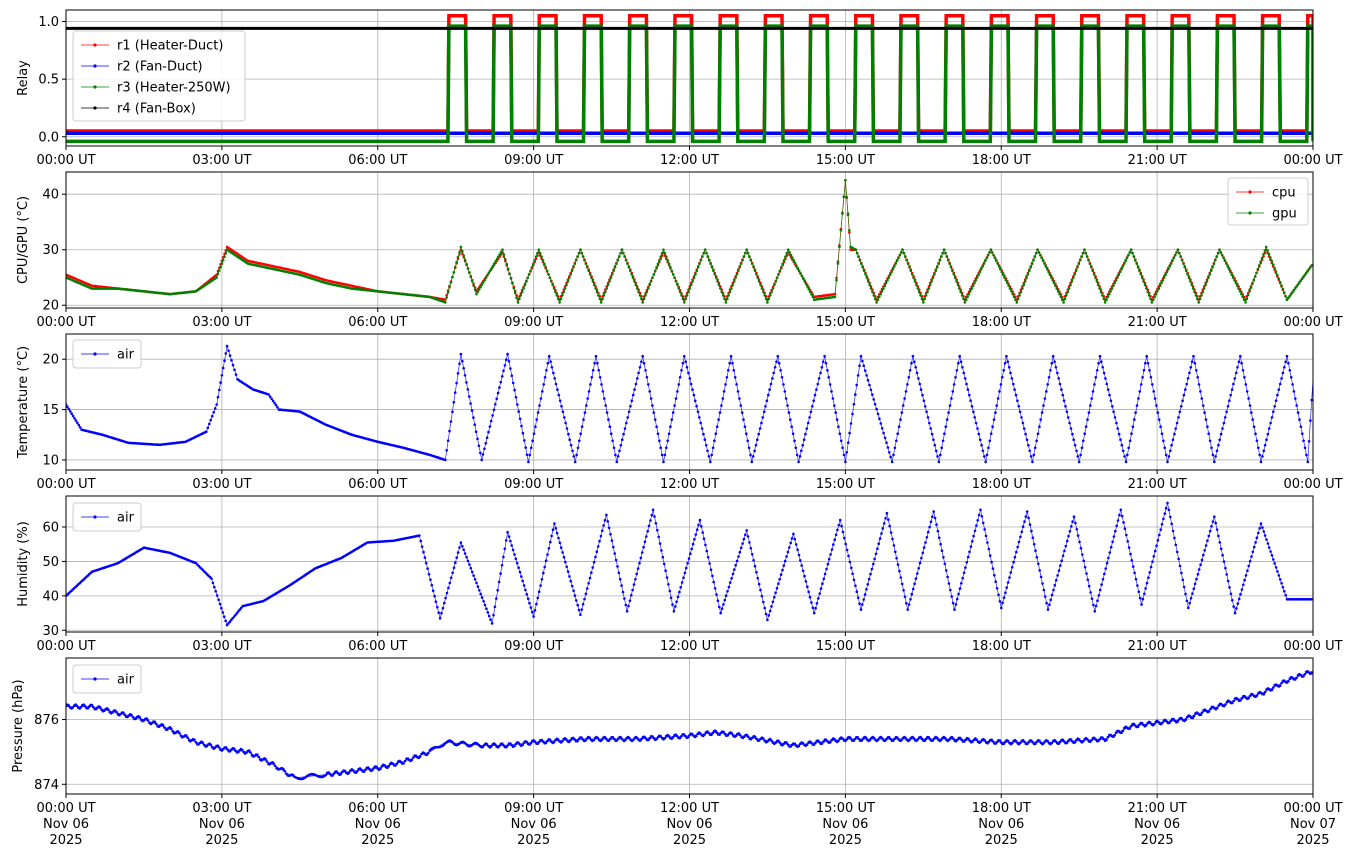 The height and width of the screenshot is (861, 1355). I want to click on y-axis-label: Relay, so click(23, 78).